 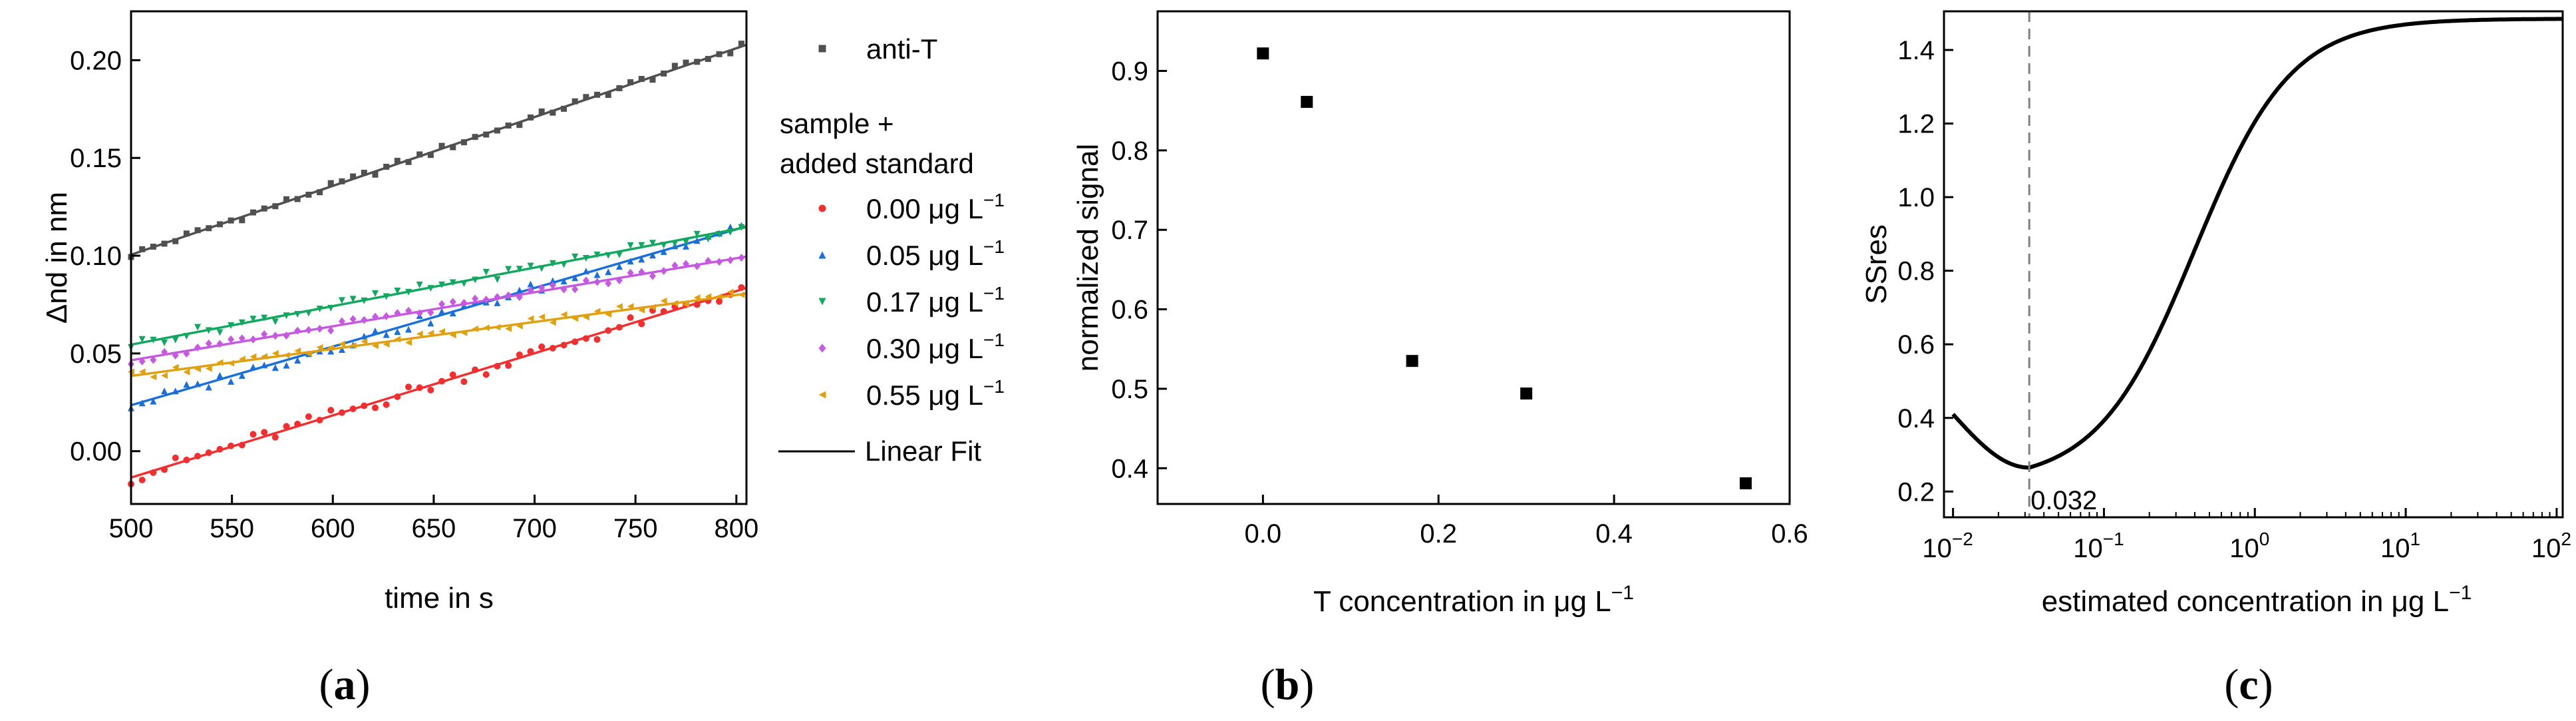 What do you see at coordinates (1129, 310) in the screenshot?
I see `y-tick-label: 0.6` at bounding box center [1129, 310].